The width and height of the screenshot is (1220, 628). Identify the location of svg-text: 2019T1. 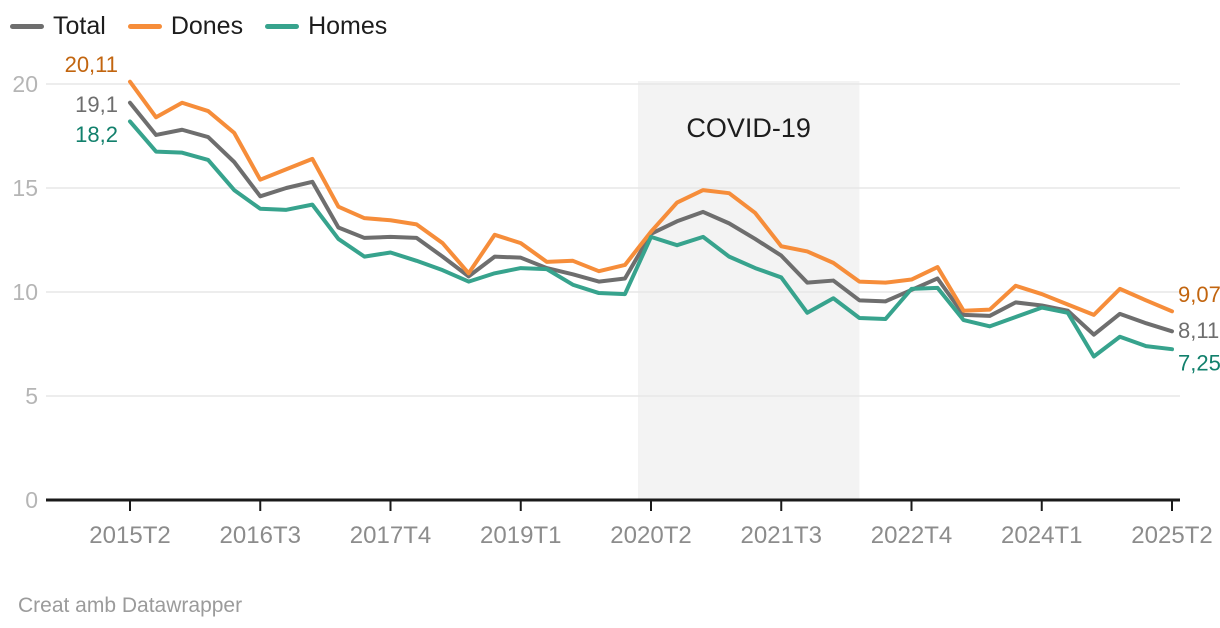
(520, 535).